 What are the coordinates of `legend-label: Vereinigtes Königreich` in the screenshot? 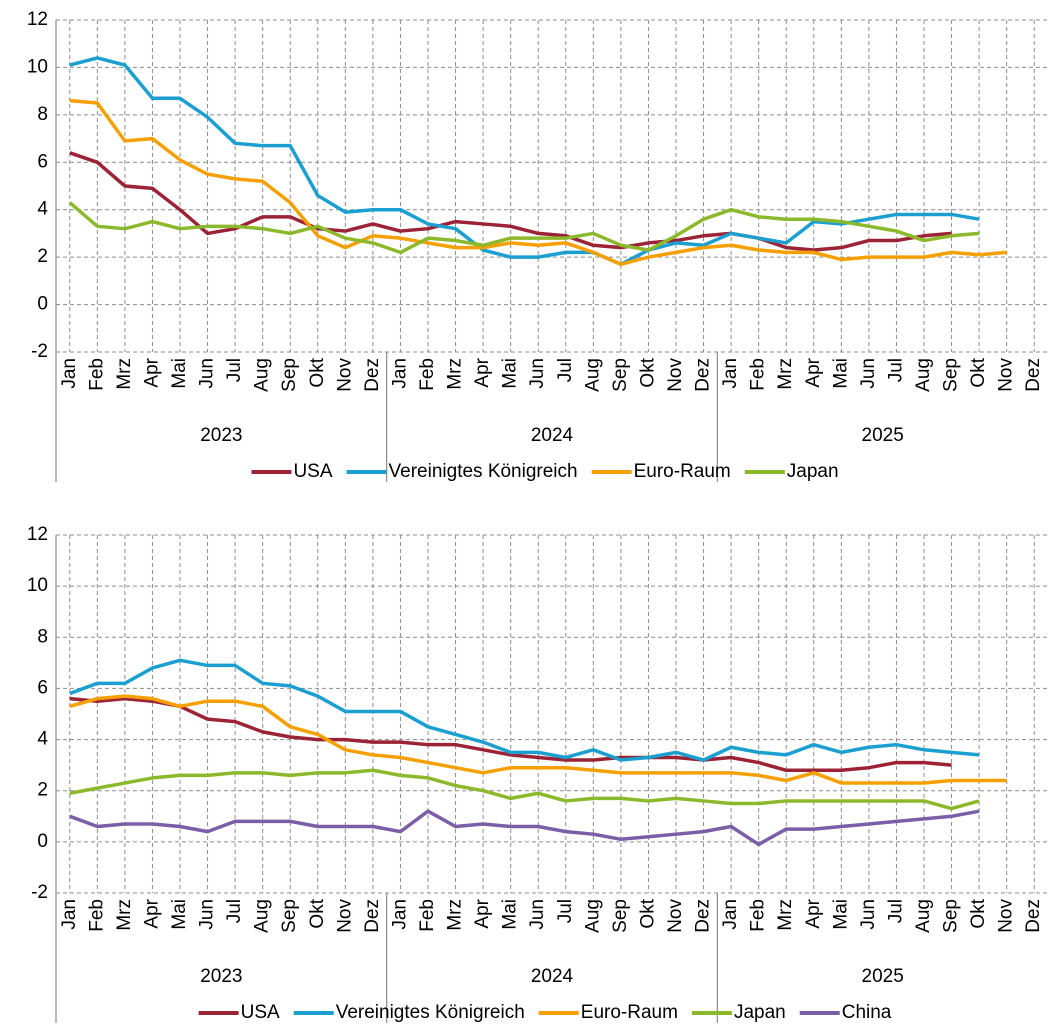 It's located at (483, 471).